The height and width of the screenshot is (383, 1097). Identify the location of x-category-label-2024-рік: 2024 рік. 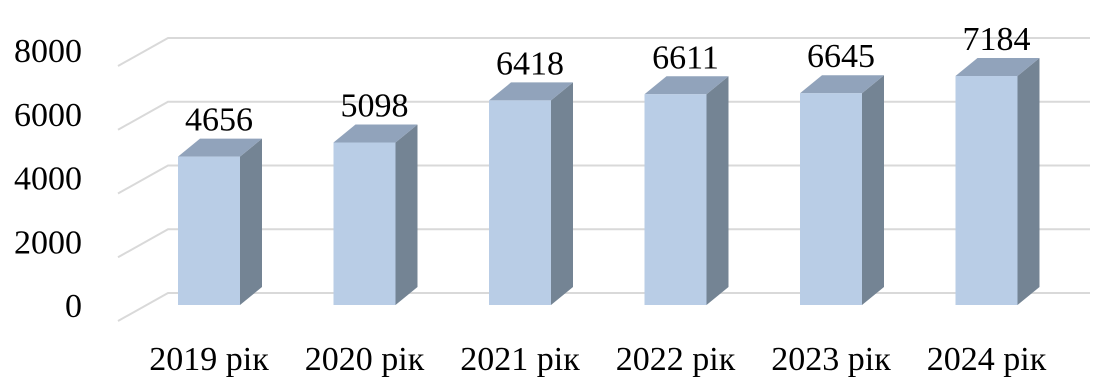
(987, 359).